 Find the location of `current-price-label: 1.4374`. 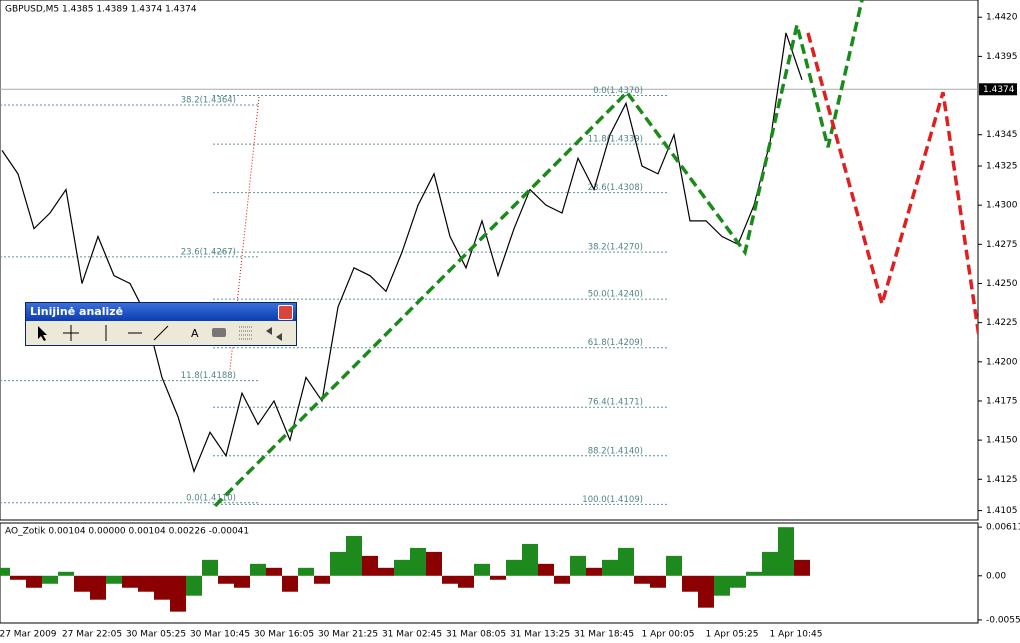

current-price-label: 1.4374 is located at coordinates (999, 90).